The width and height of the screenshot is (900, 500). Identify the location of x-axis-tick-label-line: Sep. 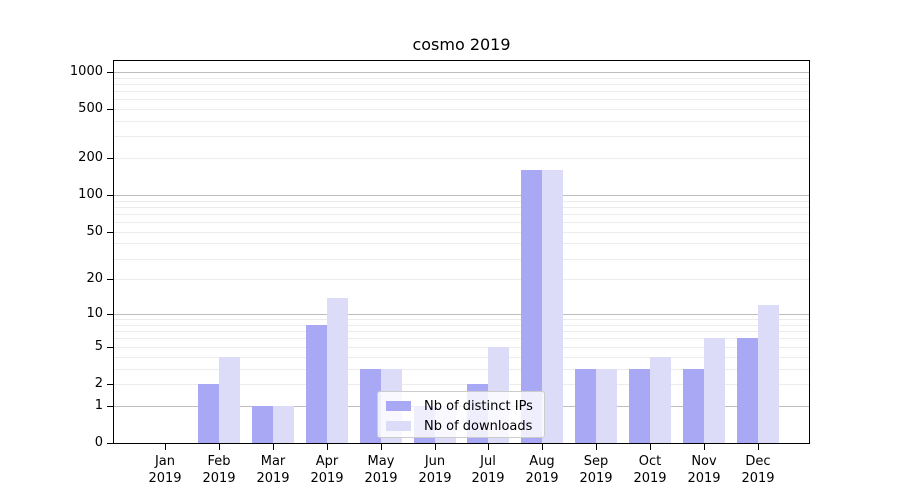
(596, 461).